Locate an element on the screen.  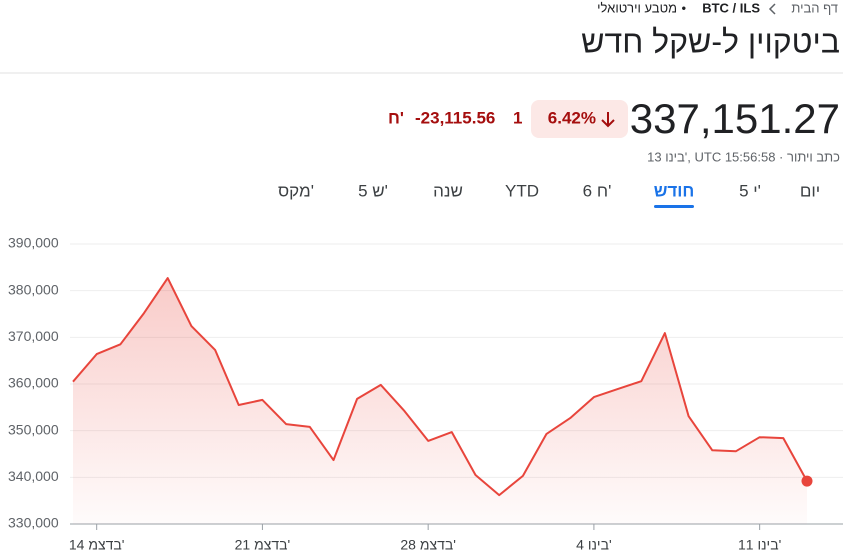
y-tick-label: 340,000 is located at coordinates (33, 476).